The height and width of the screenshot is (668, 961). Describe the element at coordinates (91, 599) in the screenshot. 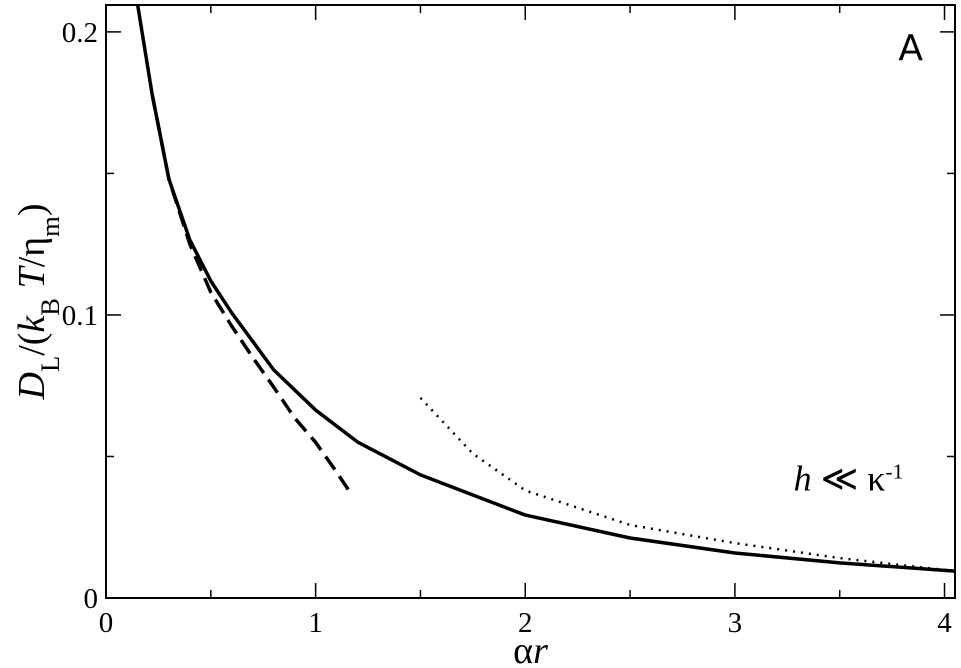

I see `y-tick-label: 0` at that location.